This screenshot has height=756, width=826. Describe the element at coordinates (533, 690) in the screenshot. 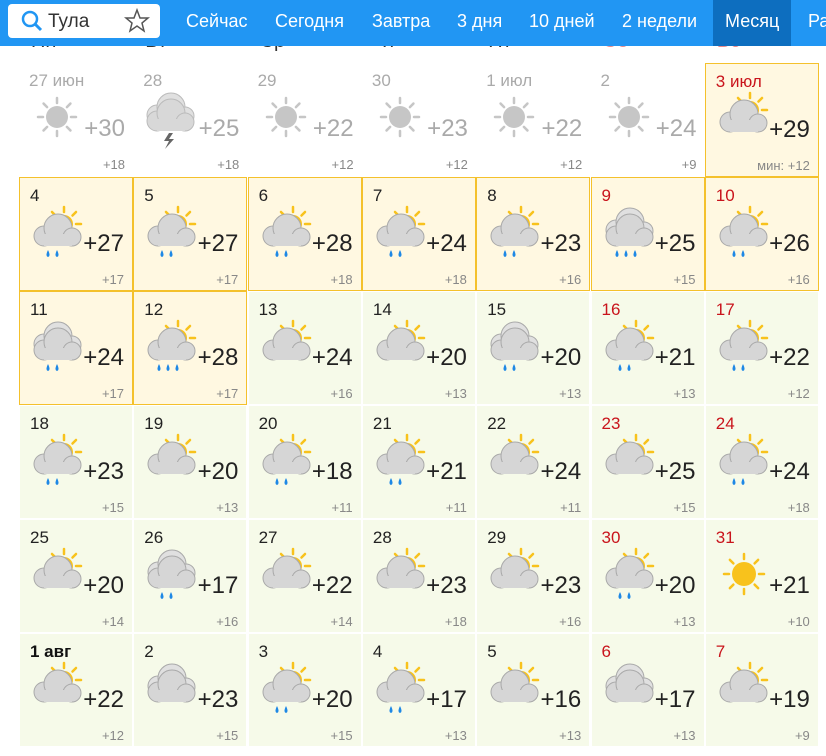

I see `day-cell: 5 +16 +13` at that location.